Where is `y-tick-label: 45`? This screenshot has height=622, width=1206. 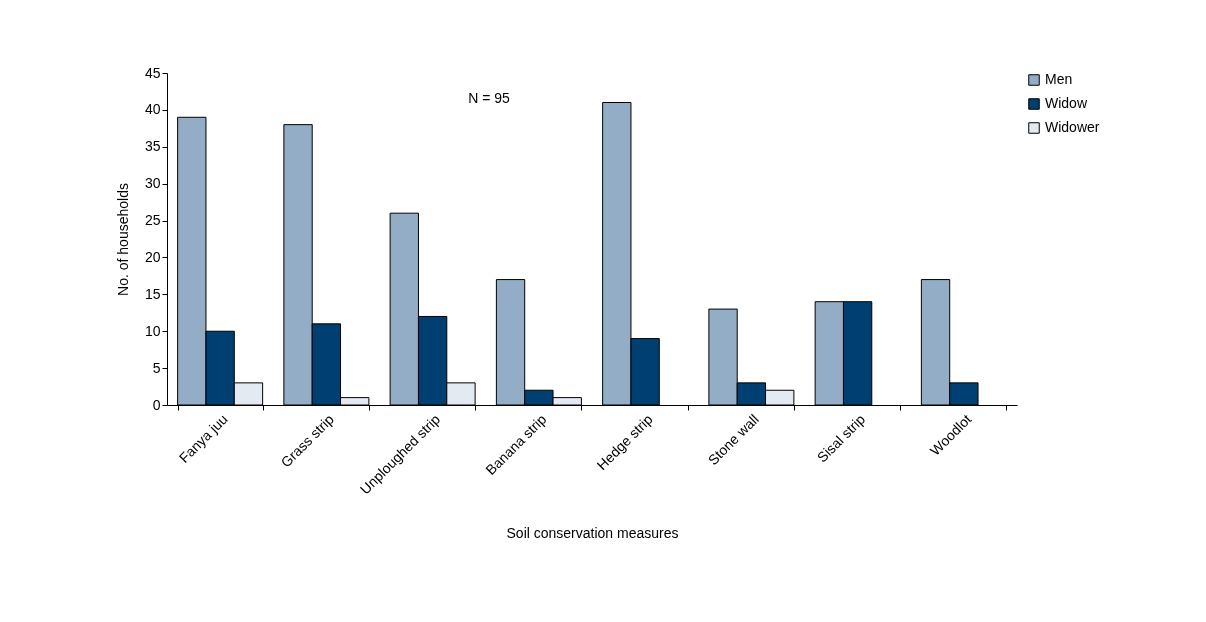 y-tick-label: 45 is located at coordinates (152, 72).